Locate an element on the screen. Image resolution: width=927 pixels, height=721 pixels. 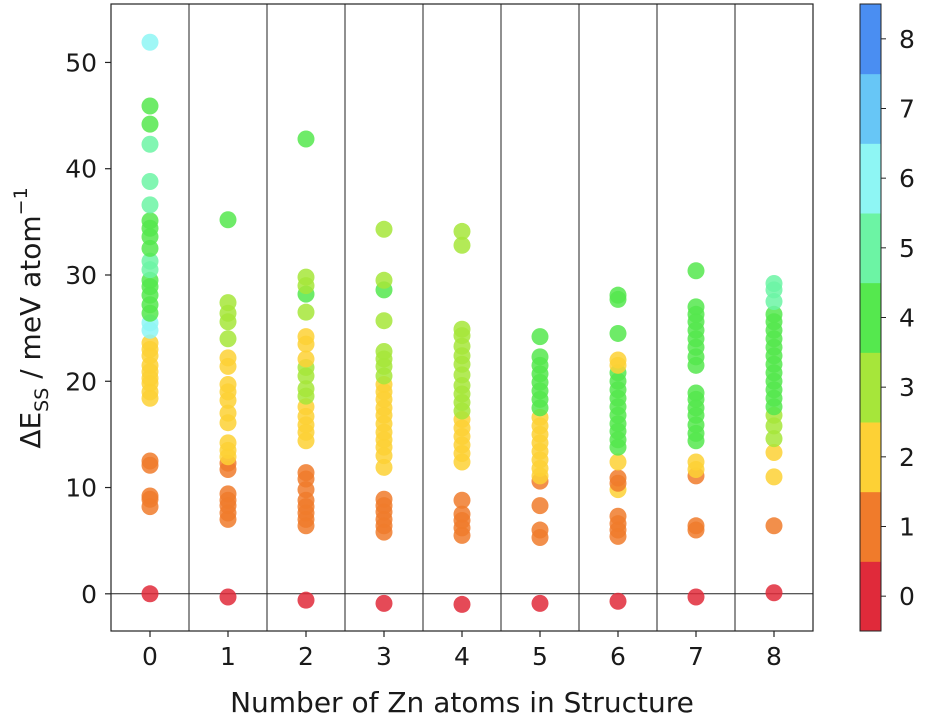
y-axis-title-unit: / meV atom is located at coordinates (30, 301).